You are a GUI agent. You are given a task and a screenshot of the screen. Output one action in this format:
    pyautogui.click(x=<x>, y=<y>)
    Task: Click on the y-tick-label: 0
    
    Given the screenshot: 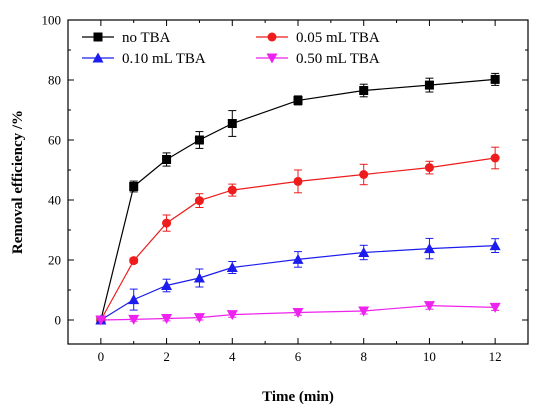 What is the action you would take?
    pyautogui.click(x=58, y=320)
    